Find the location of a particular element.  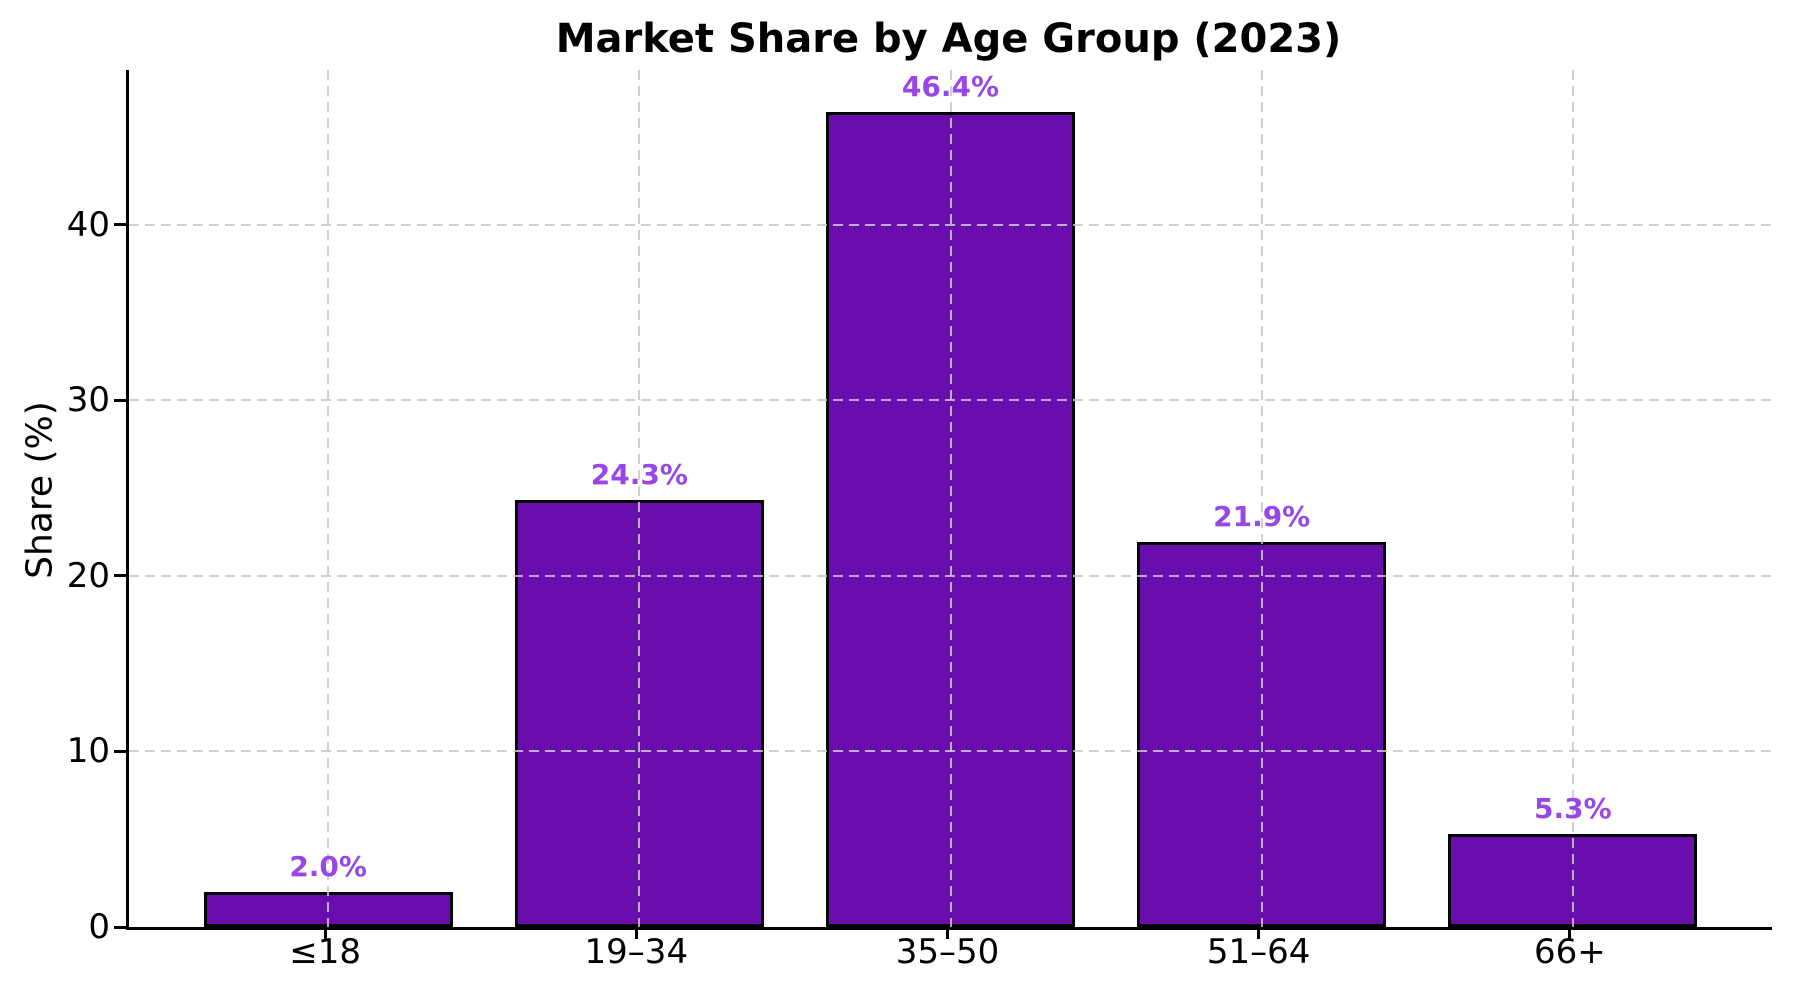

x-tick-label-35–50: 35–50 is located at coordinates (947, 952).